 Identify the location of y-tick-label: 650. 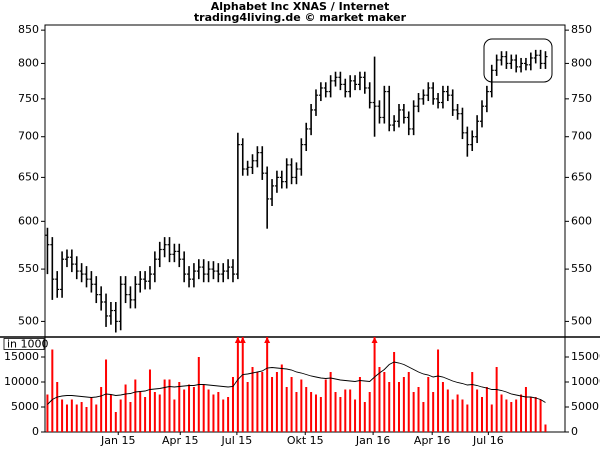
(28, 176).